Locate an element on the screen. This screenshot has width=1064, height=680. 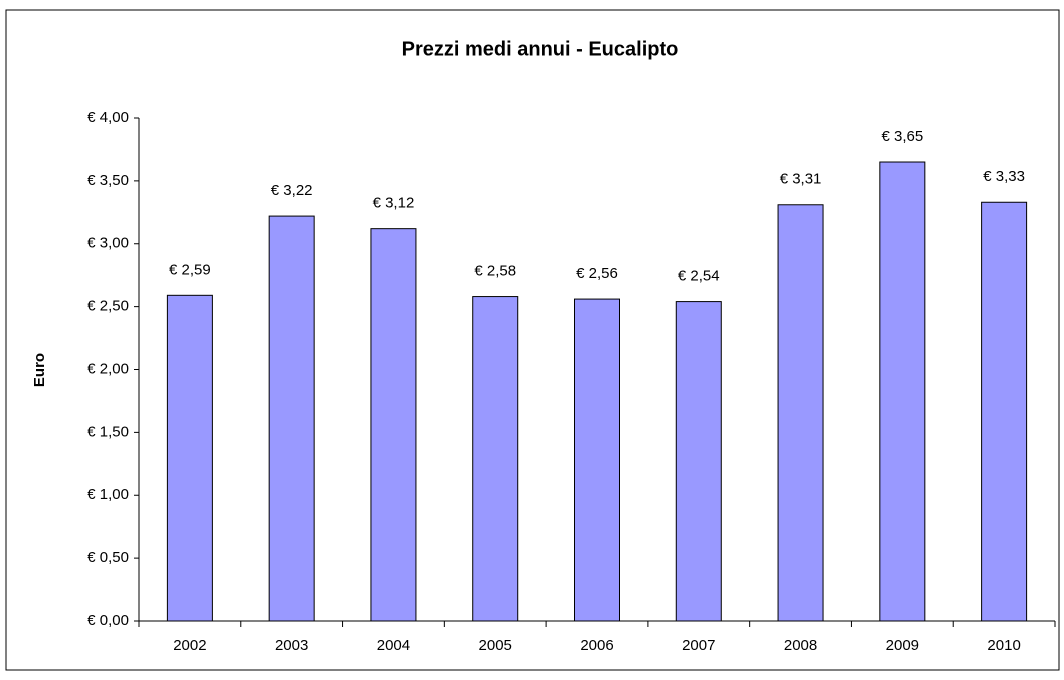
y-tick-label: € 1,50 is located at coordinates (108, 431).